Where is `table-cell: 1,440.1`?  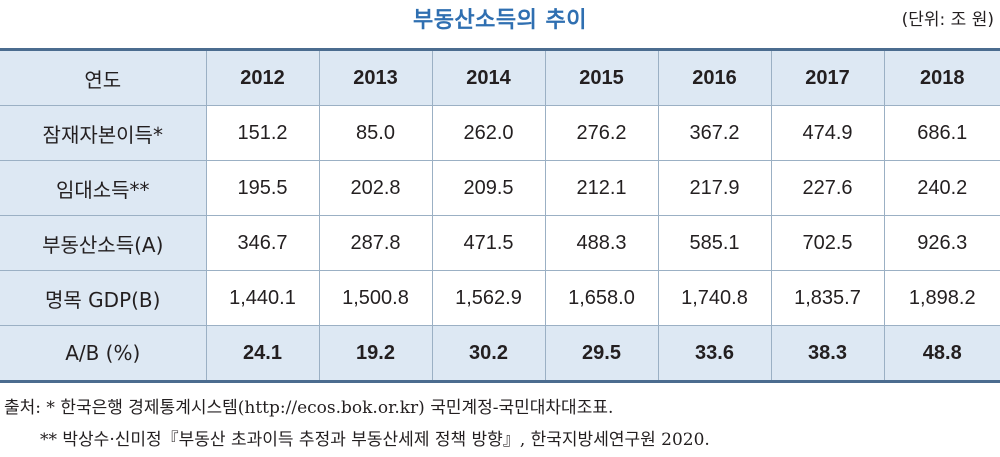
table-cell: 1,440.1 is located at coordinates (262, 298).